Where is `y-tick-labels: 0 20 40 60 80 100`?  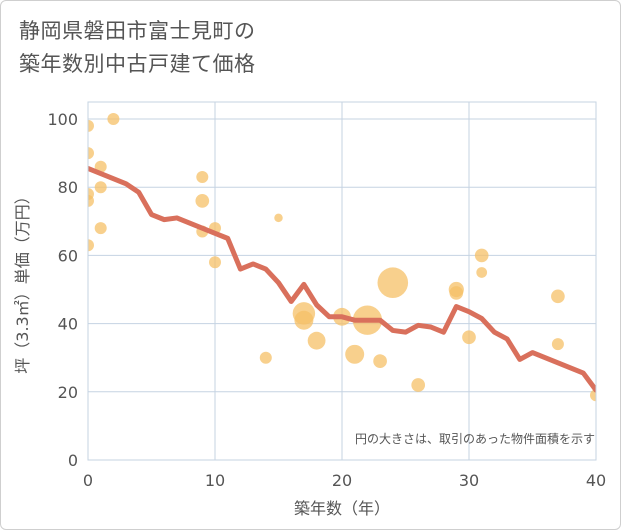
y-tick-labels: 0 20 40 60 80 100 is located at coordinates (62, 290).